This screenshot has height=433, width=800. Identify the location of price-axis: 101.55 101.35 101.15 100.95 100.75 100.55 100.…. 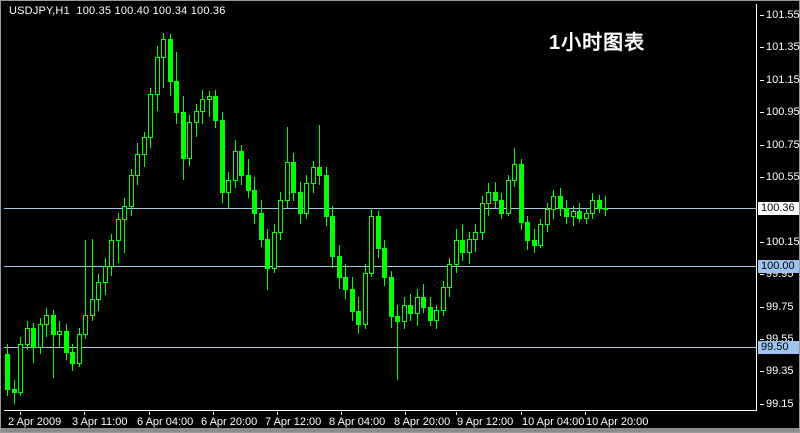
(779, 206).